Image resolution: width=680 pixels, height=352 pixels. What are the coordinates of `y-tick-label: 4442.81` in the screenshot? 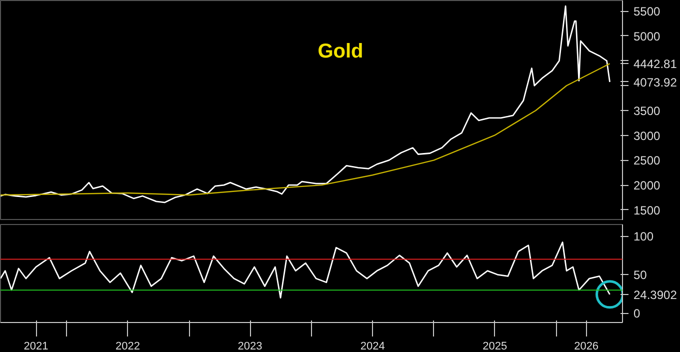 It's located at (656, 64).